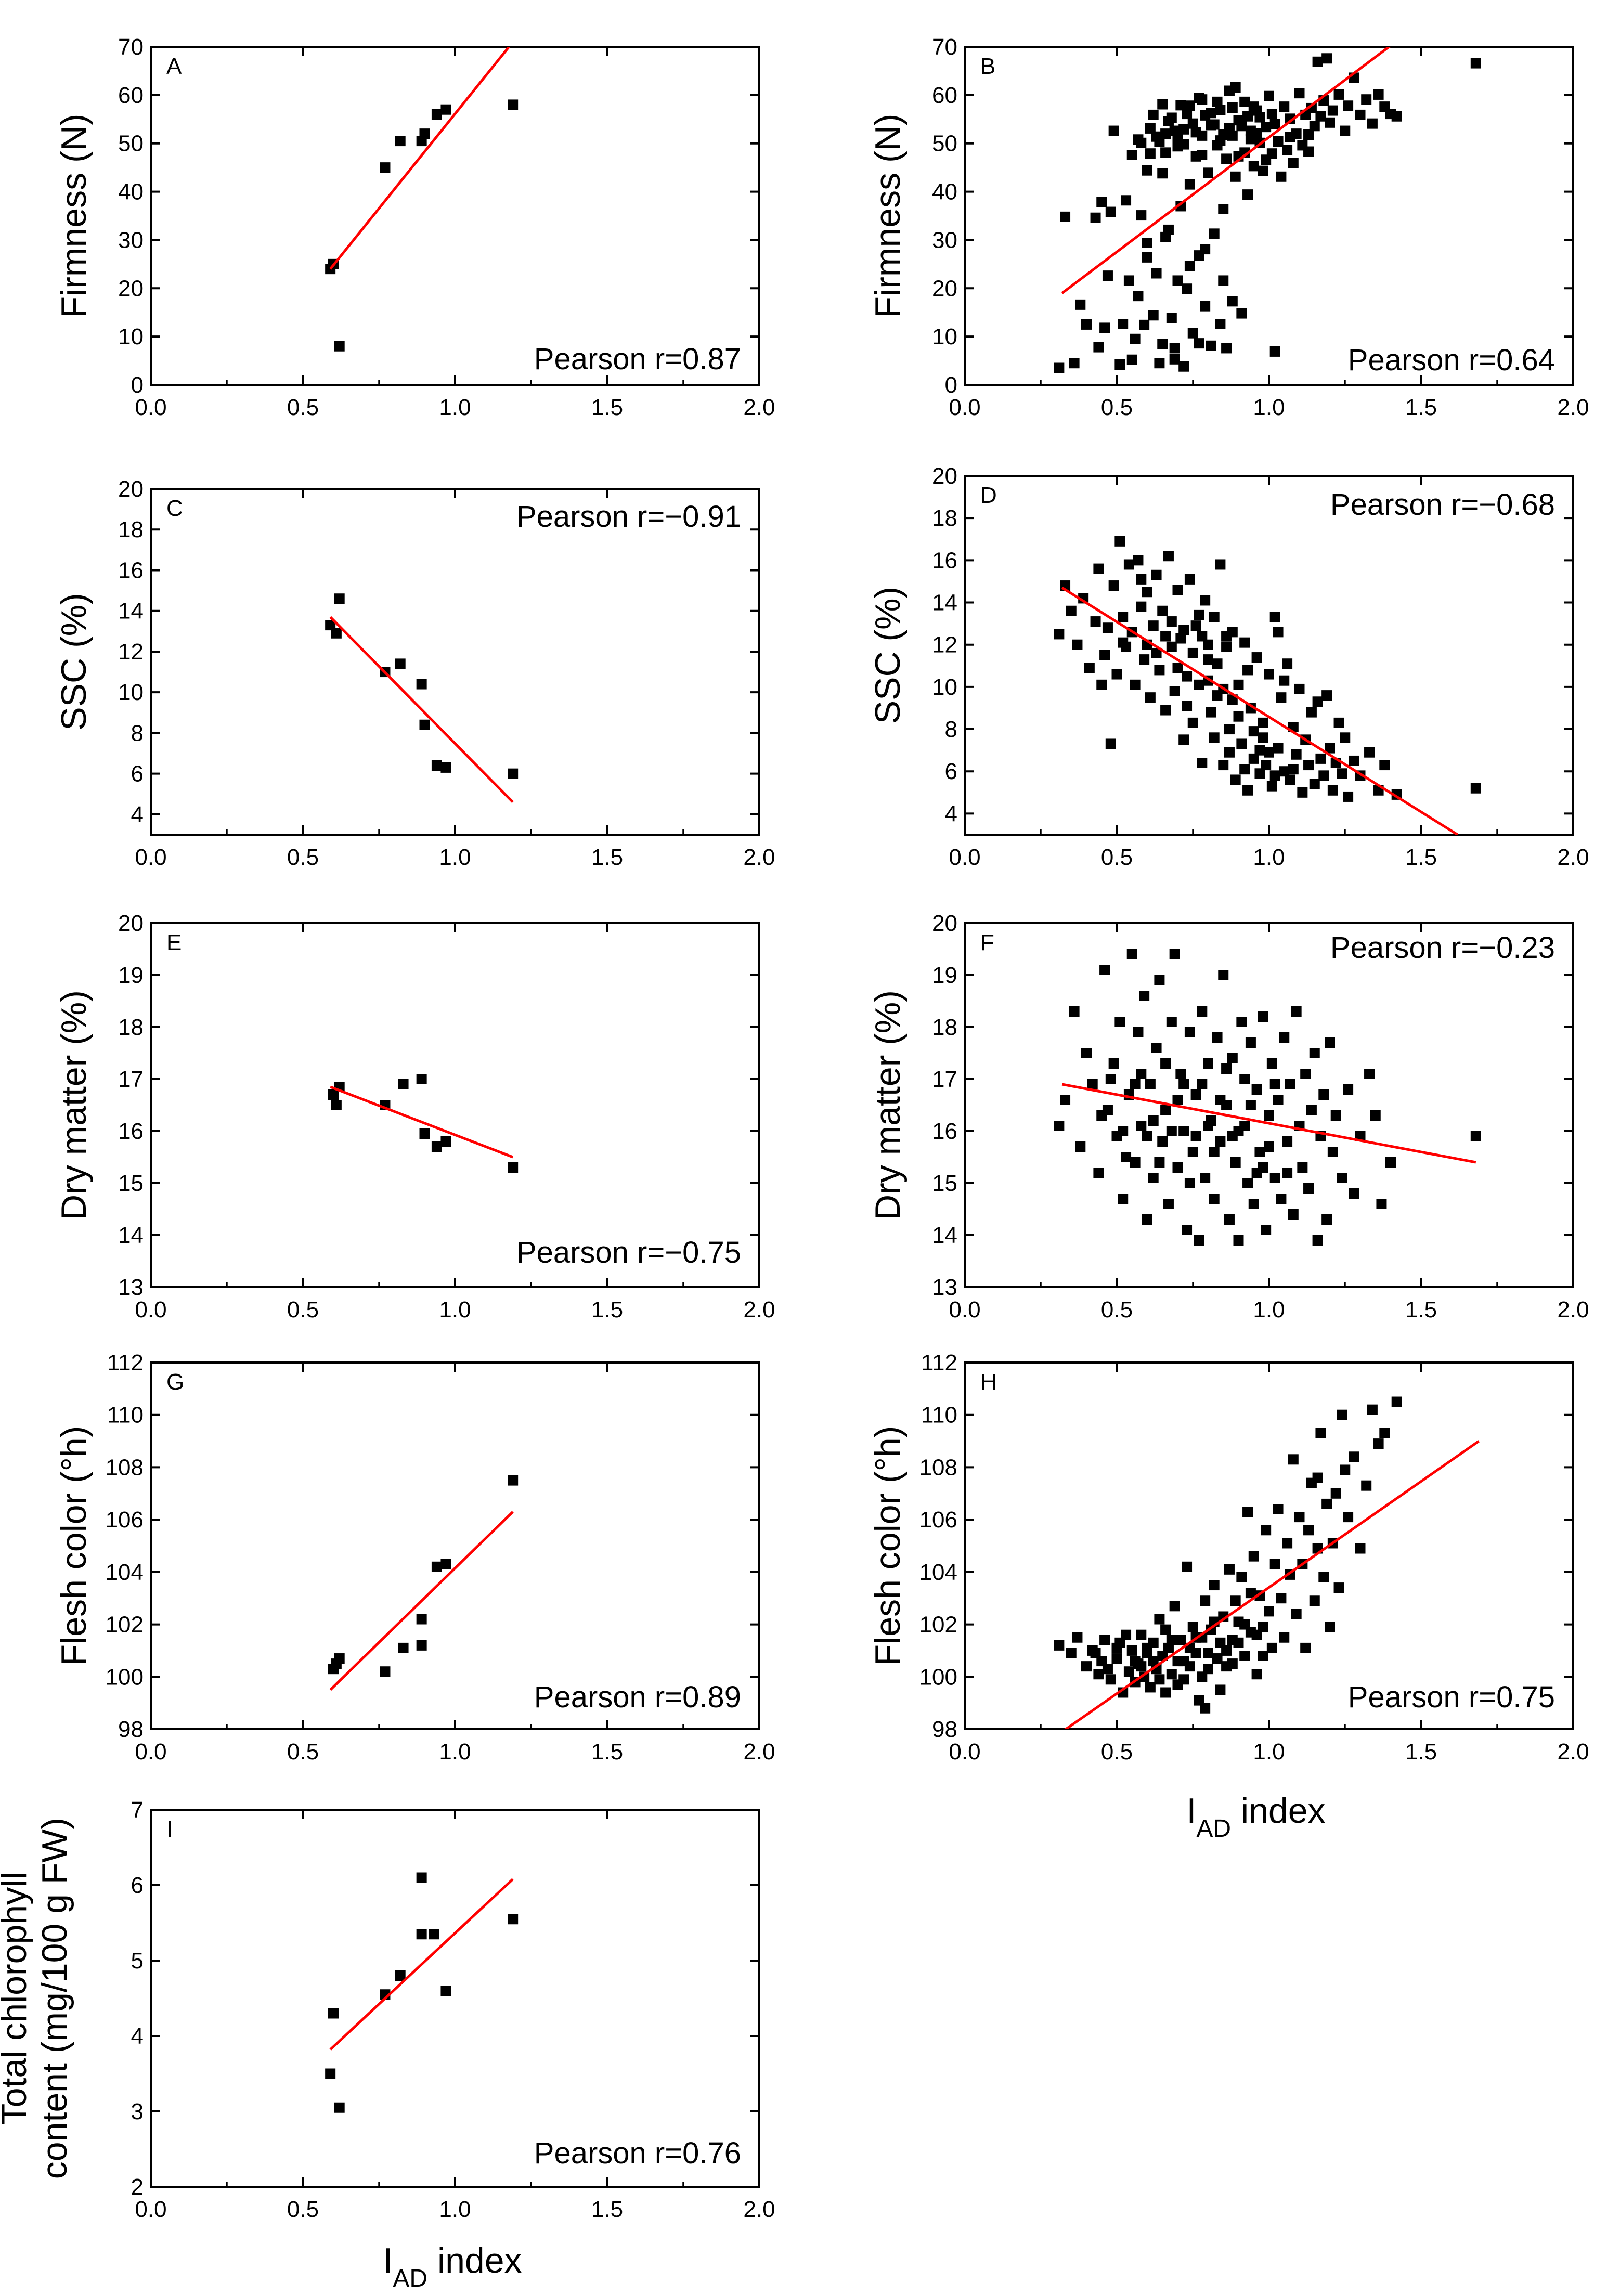 The image size is (1607, 2296). What do you see at coordinates (303, 857) in the screenshot?
I see `x-tick-label: 0.5` at bounding box center [303, 857].